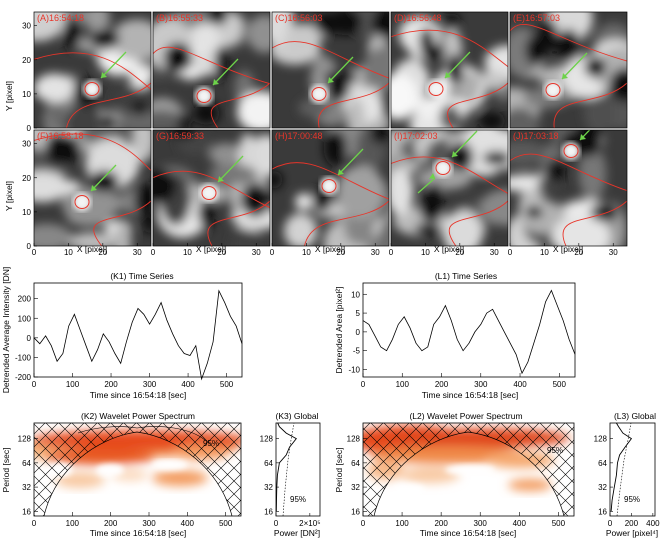  Describe the element at coordinates (87, 72) in the screenshot. I see `image-panel: (A)16:54:18 0 10 20 30` at that location.